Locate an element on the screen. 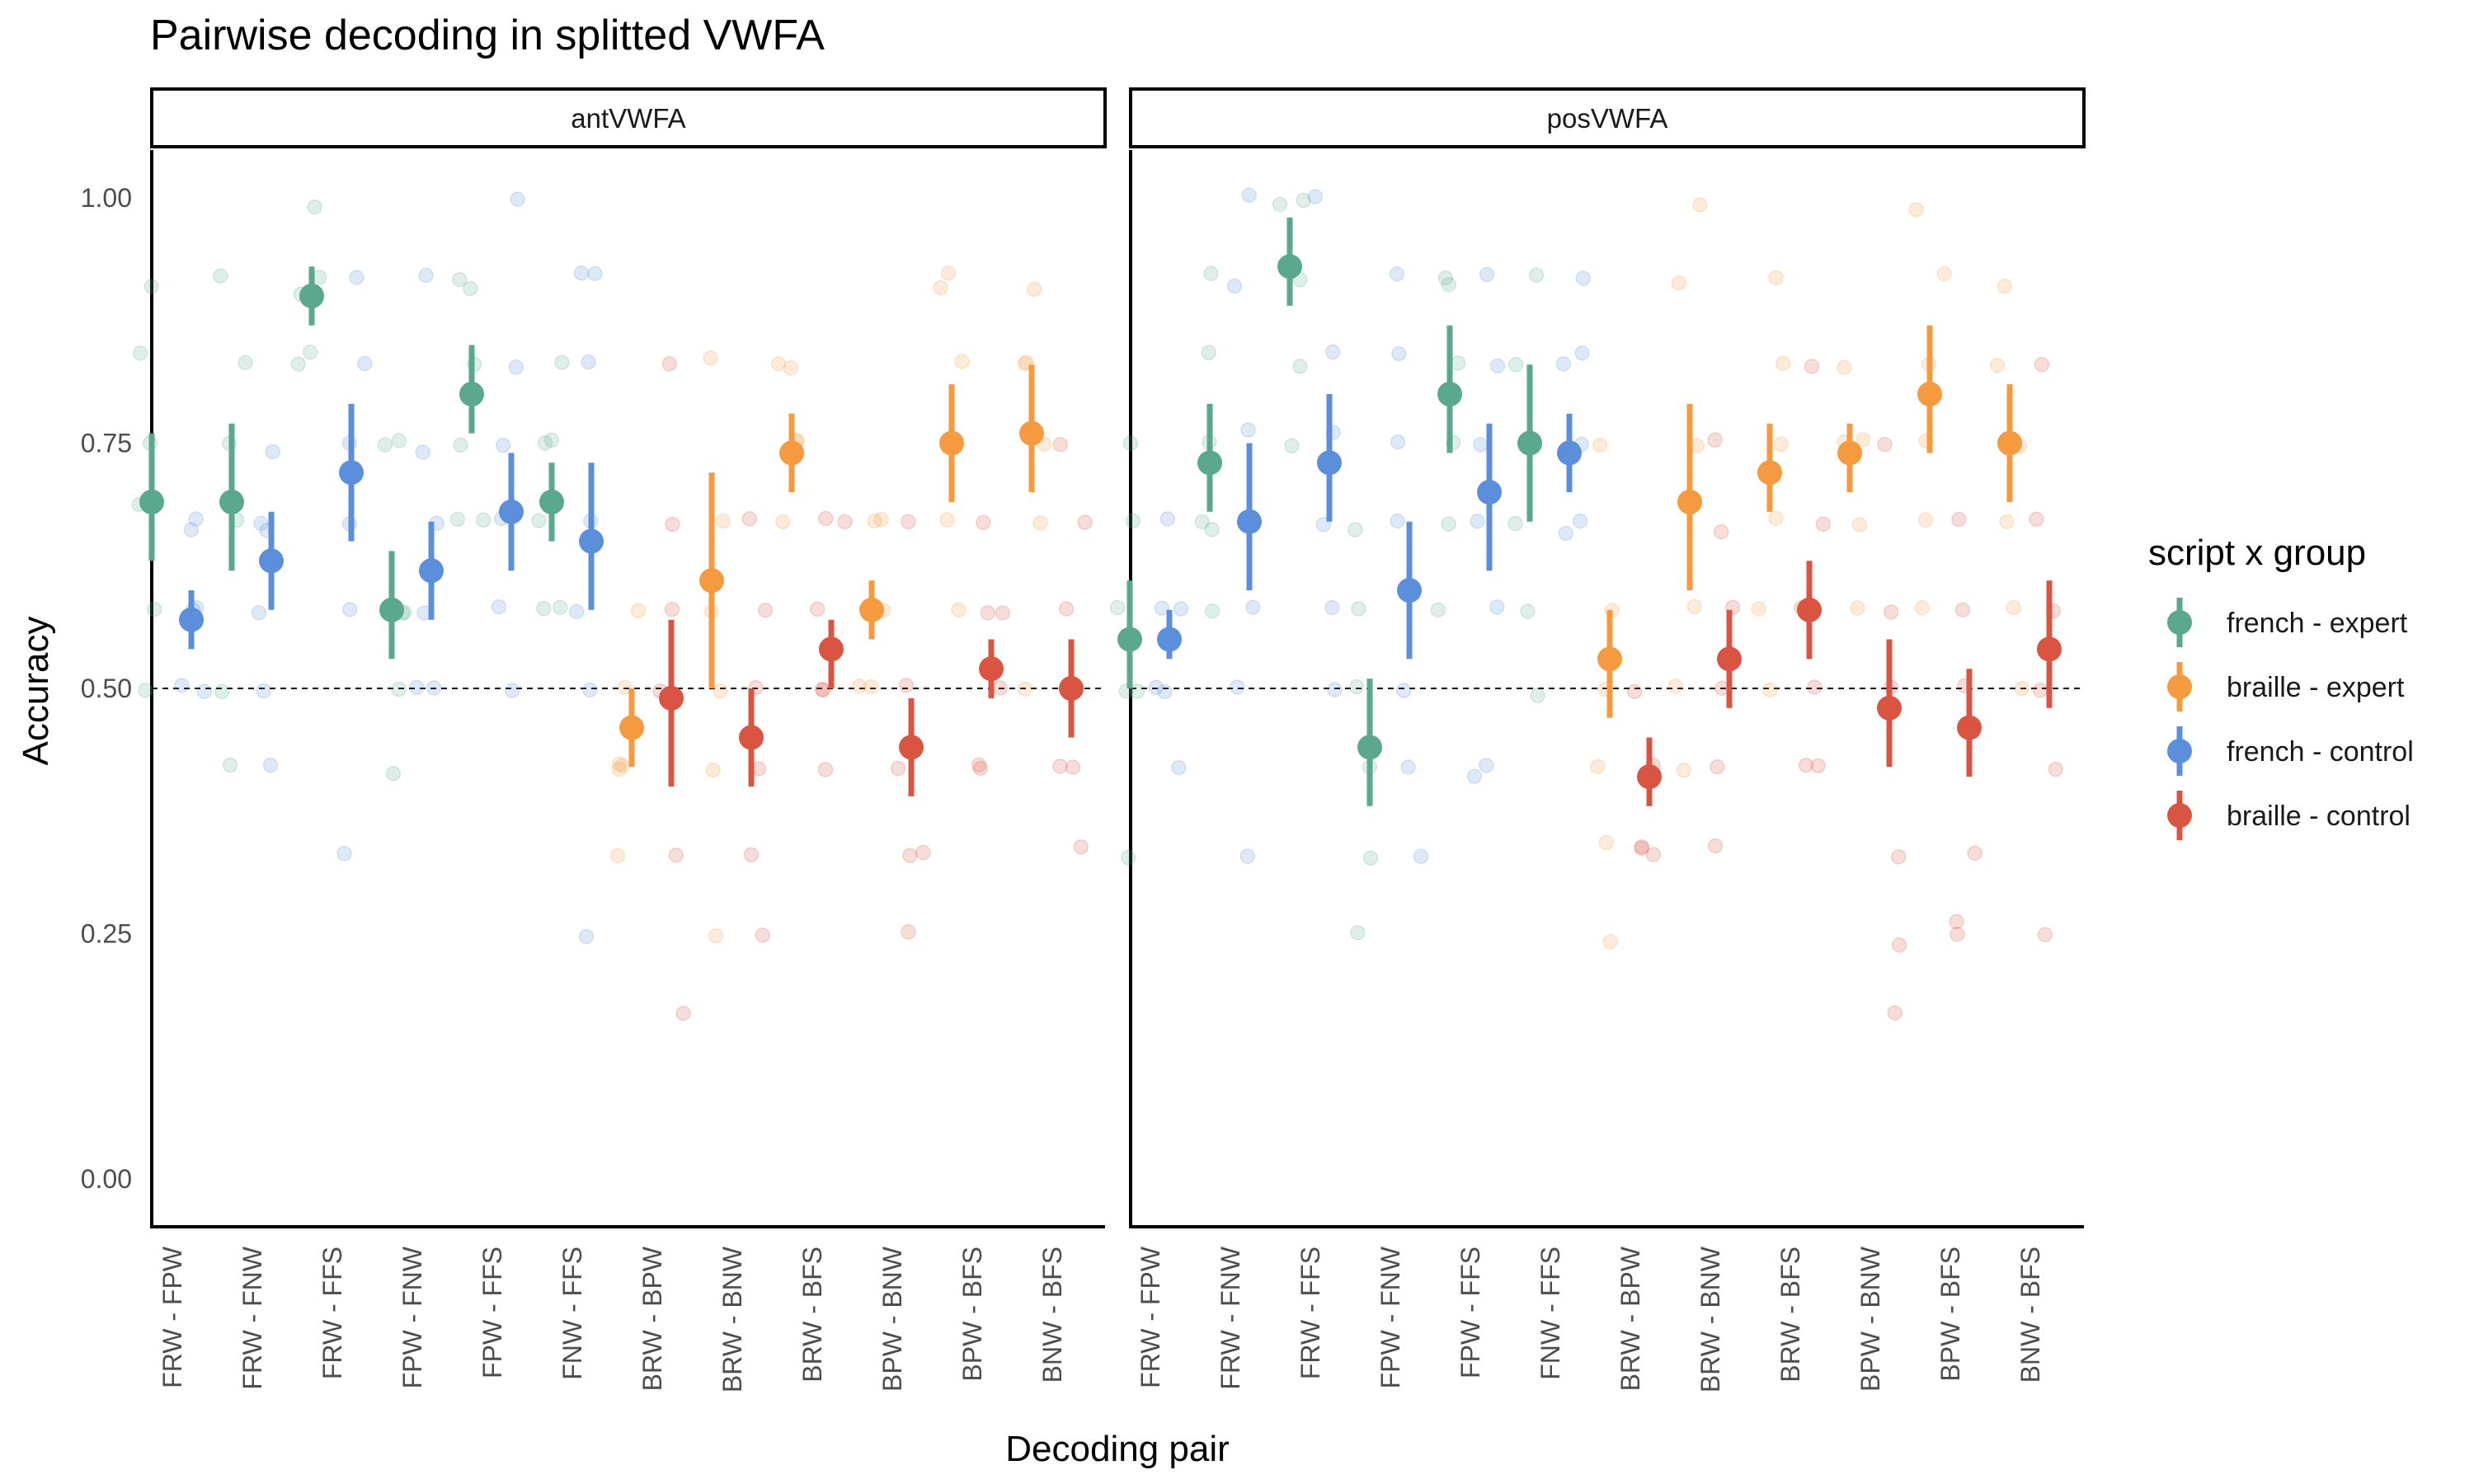 The image size is (2474, 1484). legend-key-point is located at coordinates (2179, 751).